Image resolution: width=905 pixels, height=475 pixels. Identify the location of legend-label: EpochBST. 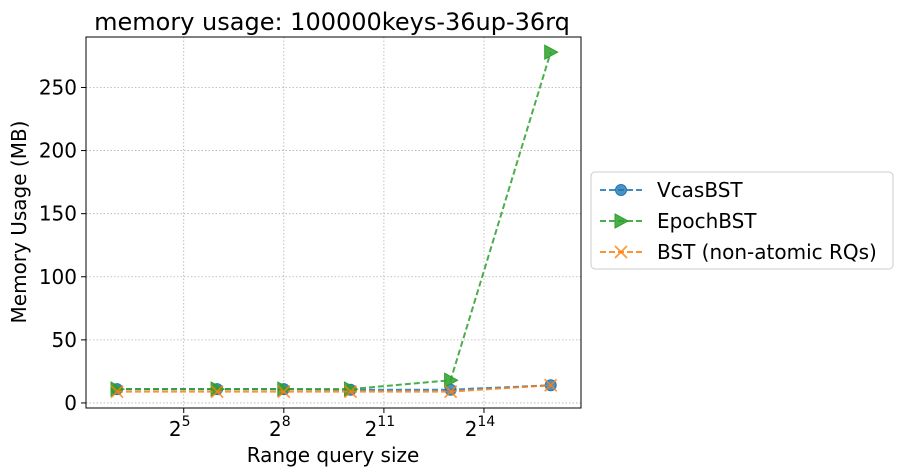
(707, 221).